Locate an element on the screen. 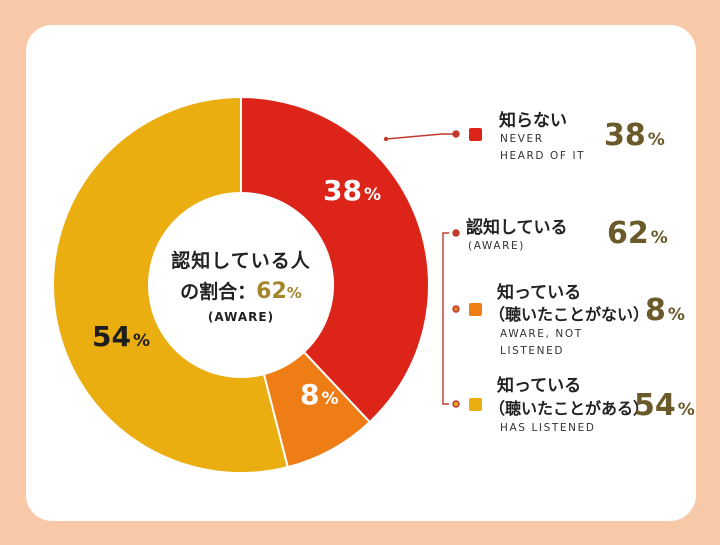  legend-listened-no-pct-value: 8 is located at coordinates (655, 310).